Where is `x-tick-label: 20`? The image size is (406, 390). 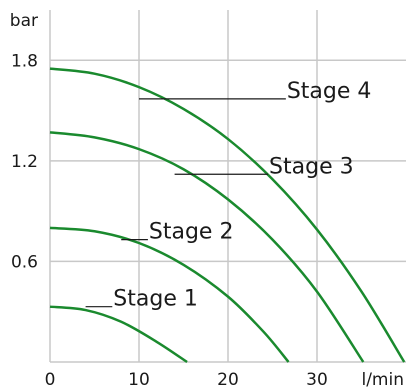
x-tick-label: 20 is located at coordinates (228, 380).